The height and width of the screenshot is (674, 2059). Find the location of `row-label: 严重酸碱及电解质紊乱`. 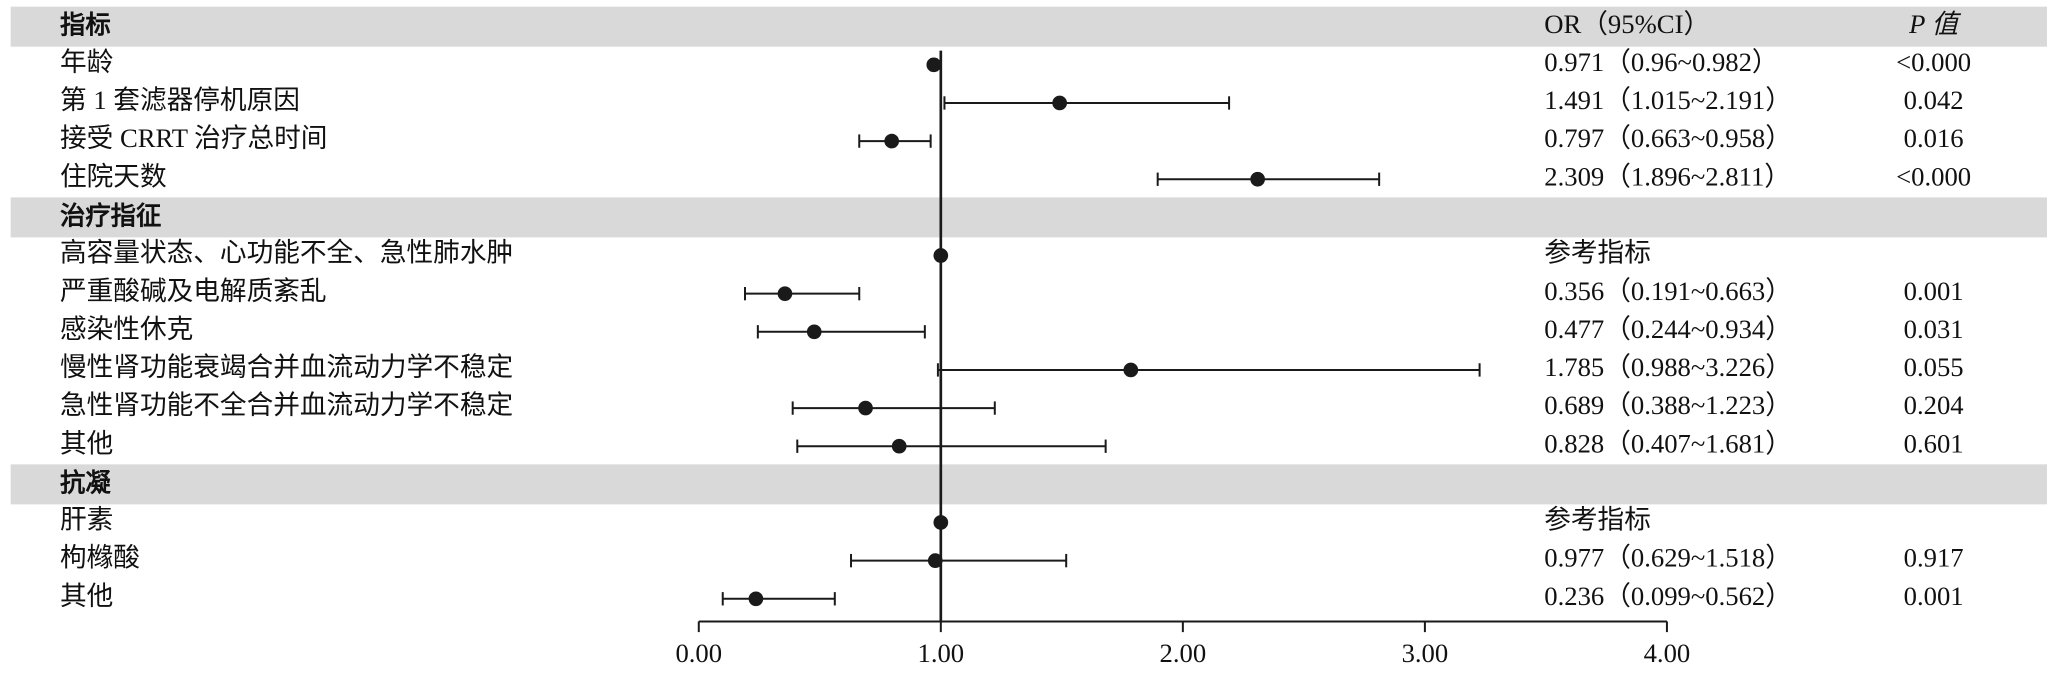

row-label: 严重酸碱及电解质紊乱 is located at coordinates (193, 291).